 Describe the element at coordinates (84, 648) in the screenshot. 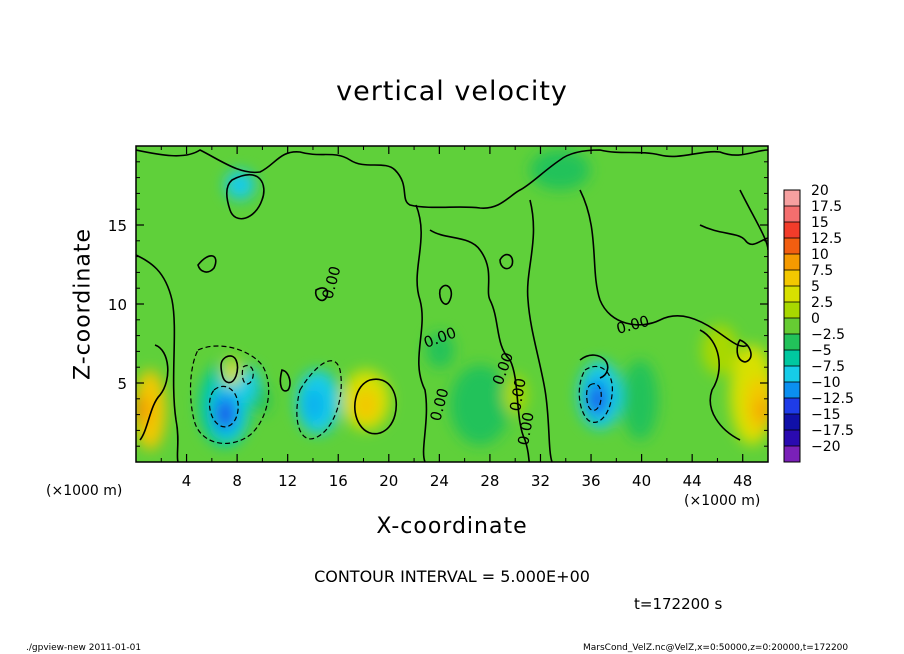

I see `footer-left: ./gpview-new 2011-01-01` at that location.